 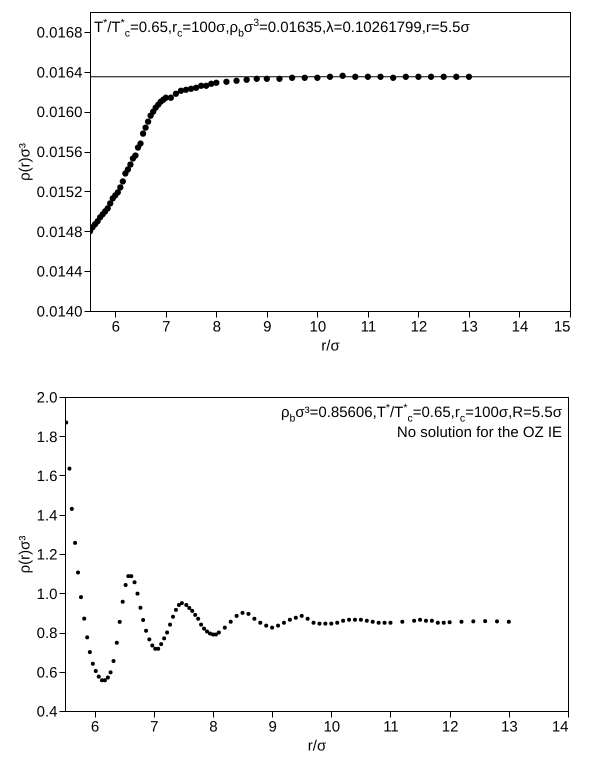 I want to click on y-tick-label: 0.0148, so click(x=59, y=232).